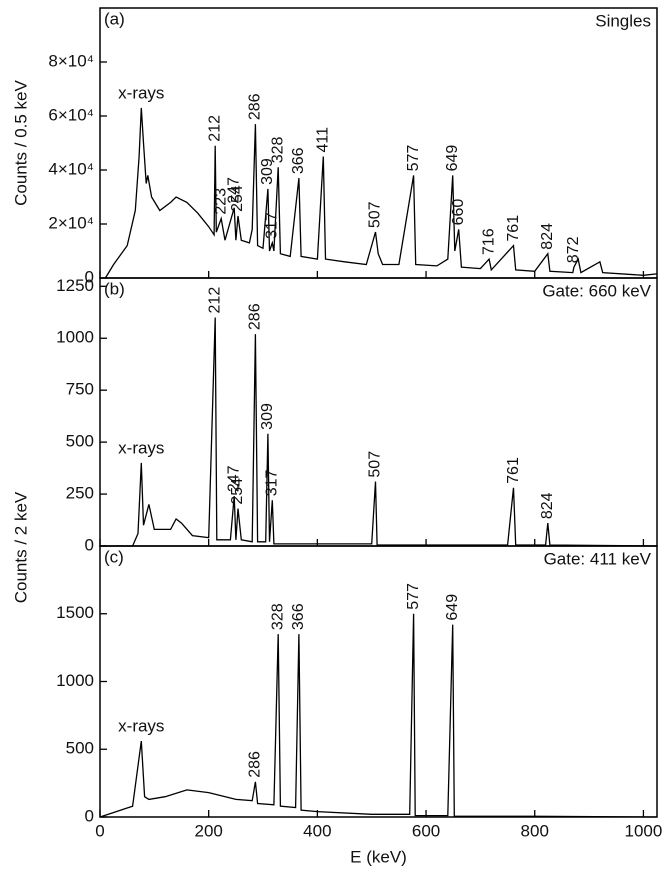 The height and width of the screenshot is (873, 666). Describe the element at coordinates (75, 285) in the screenshot. I see `y-tick-label: 1250` at that location.